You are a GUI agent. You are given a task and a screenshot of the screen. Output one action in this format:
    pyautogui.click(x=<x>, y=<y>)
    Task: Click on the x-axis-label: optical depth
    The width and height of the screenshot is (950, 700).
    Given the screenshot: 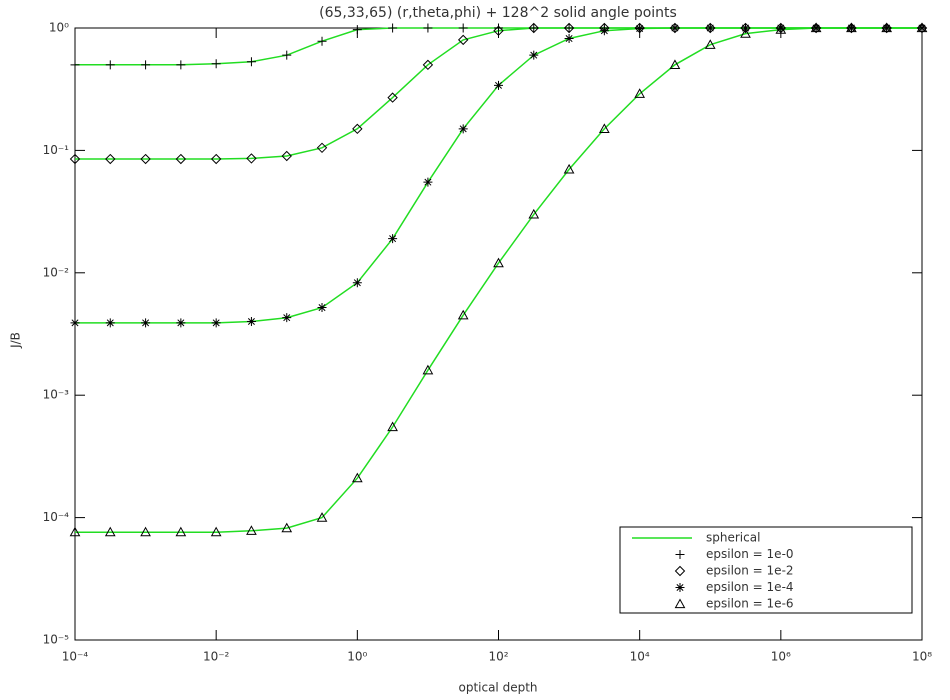 What is the action you would take?
    pyautogui.click(x=497, y=688)
    